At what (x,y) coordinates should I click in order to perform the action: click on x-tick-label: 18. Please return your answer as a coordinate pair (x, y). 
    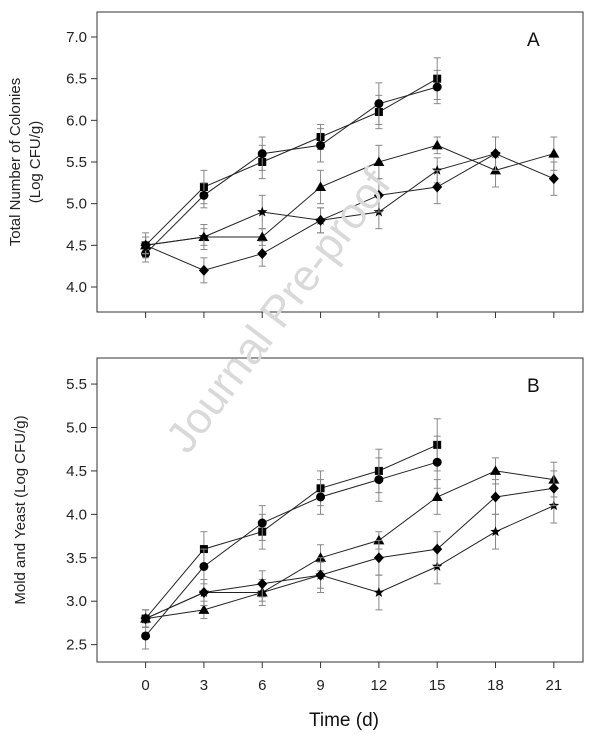
    Looking at the image, I should click on (495, 685).